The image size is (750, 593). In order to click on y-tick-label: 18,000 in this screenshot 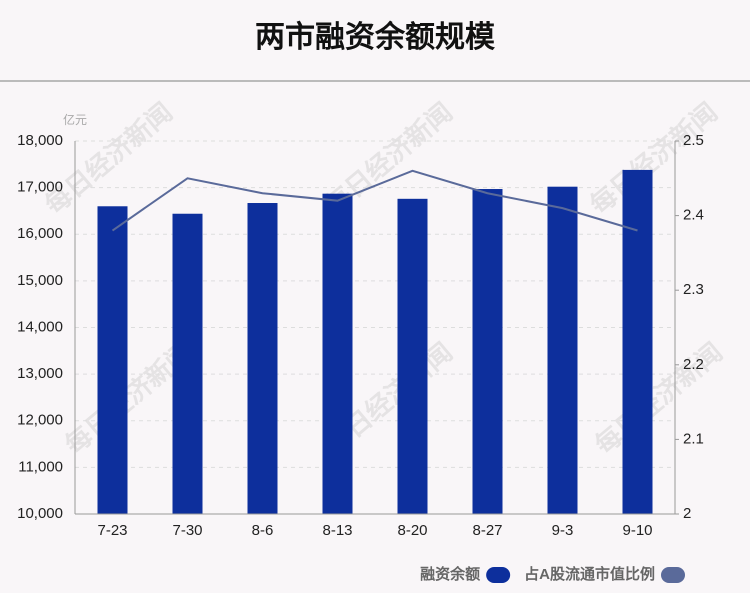, I will do `click(40, 140)`.